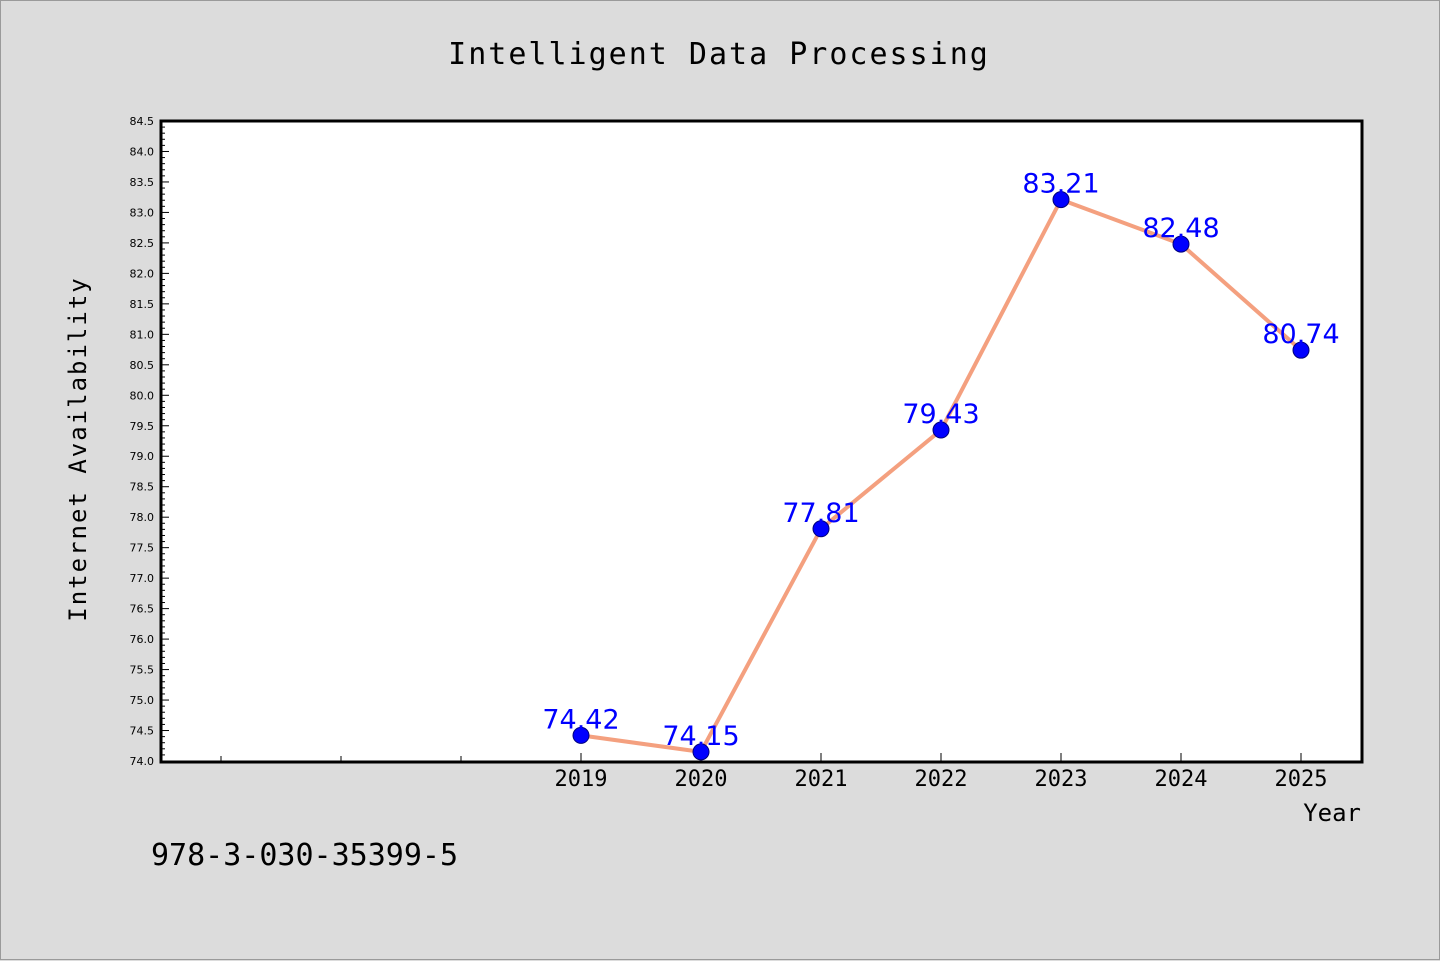 The width and height of the screenshot is (1440, 961). I want to click on y-tick-label: 75.0, so click(142, 700).